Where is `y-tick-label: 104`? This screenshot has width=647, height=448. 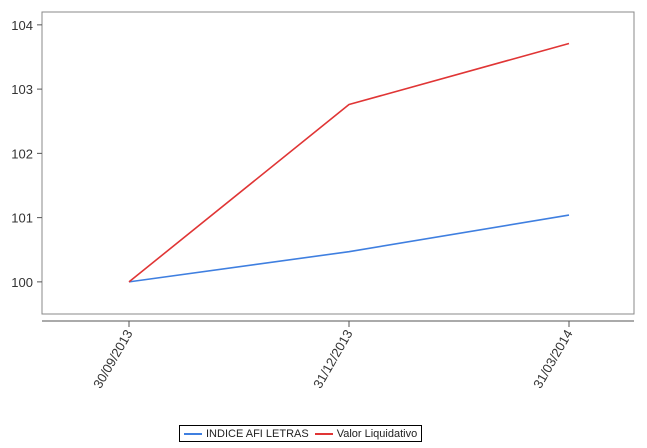 y-tick-label: 104 is located at coordinates (22, 25).